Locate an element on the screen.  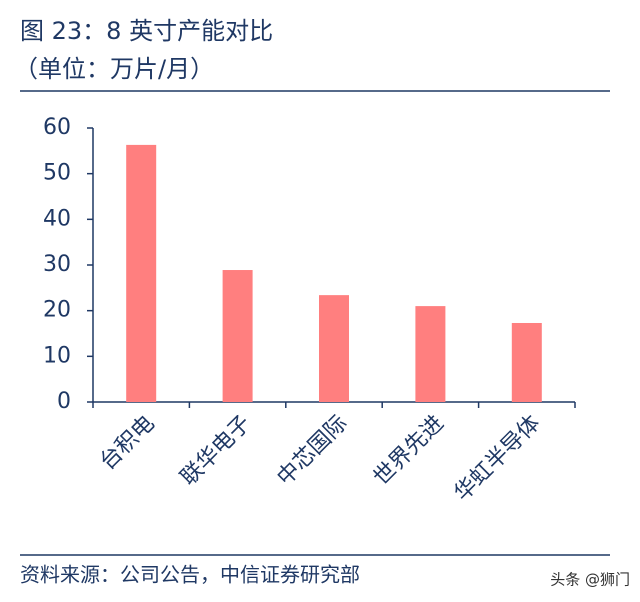
source-note: 资料来源：公司公告，中信证券研究部 is located at coordinates (190, 575).